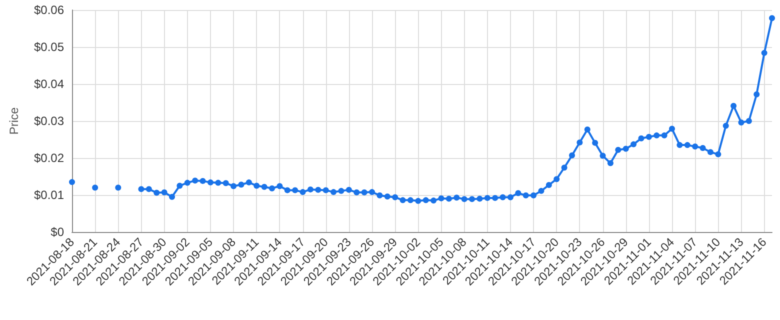 The width and height of the screenshot is (780, 320). Describe the element at coordinates (49, 84) in the screenshot. I see `y-tick-label: $0.04` at that location.